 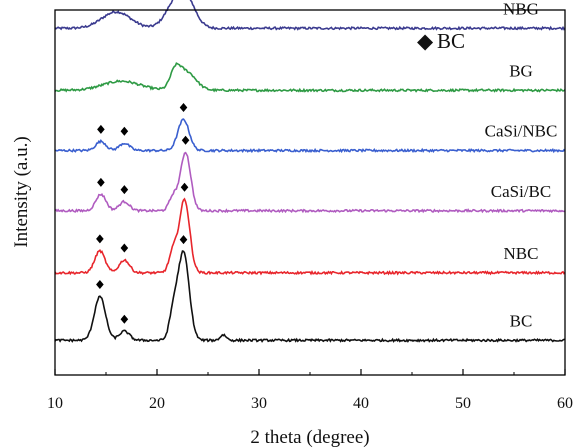 I want to click on legend-label: BC, so click(x=451, y=41).